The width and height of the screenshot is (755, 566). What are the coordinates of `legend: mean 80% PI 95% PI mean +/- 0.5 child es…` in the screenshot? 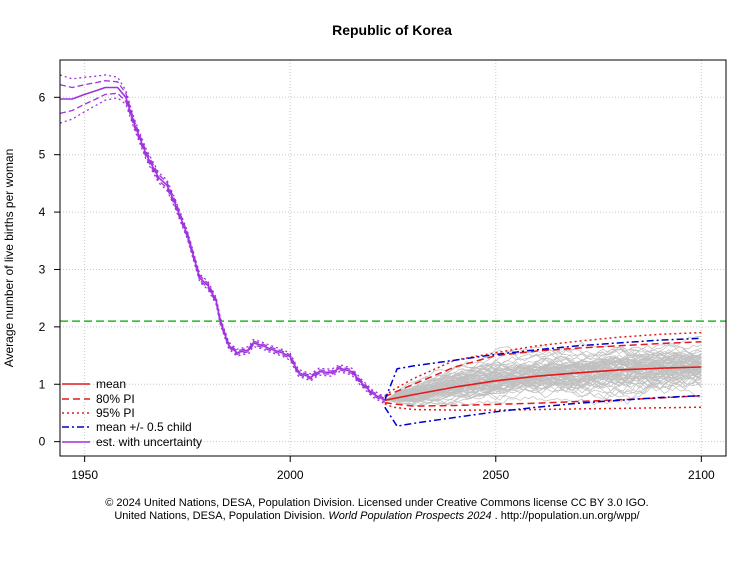 It's located at (132, 413).